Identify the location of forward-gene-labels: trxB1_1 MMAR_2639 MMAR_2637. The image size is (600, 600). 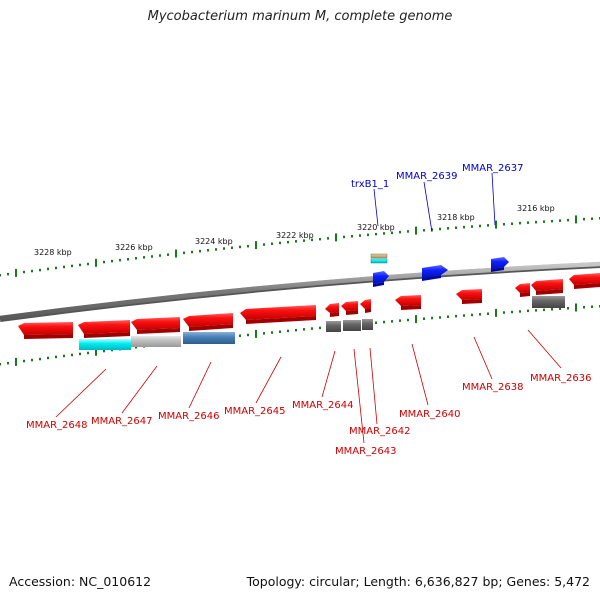
(437, 198).